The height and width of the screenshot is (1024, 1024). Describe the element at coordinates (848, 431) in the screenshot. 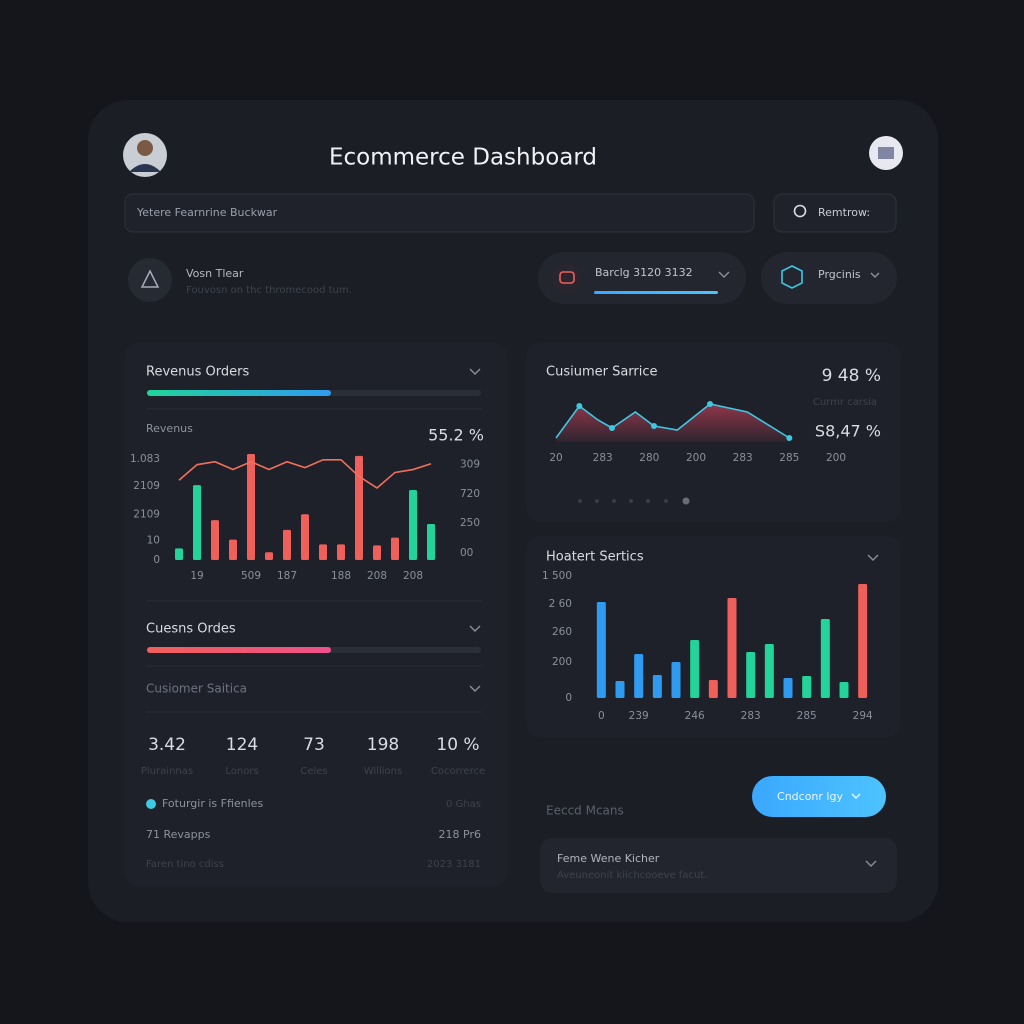

I see `service-percent: S8,47 %` at that location.